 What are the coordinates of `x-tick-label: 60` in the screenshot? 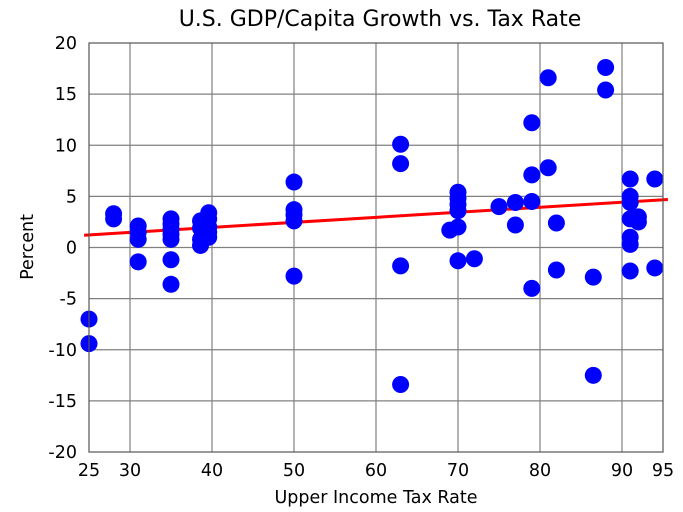 It's located at (376, 471).